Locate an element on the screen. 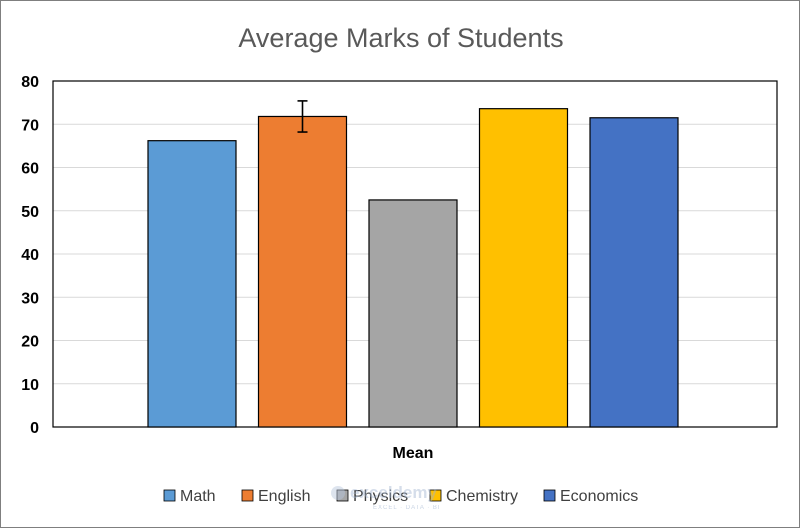  legend-label: Physics is located at coordinates (380, 496).